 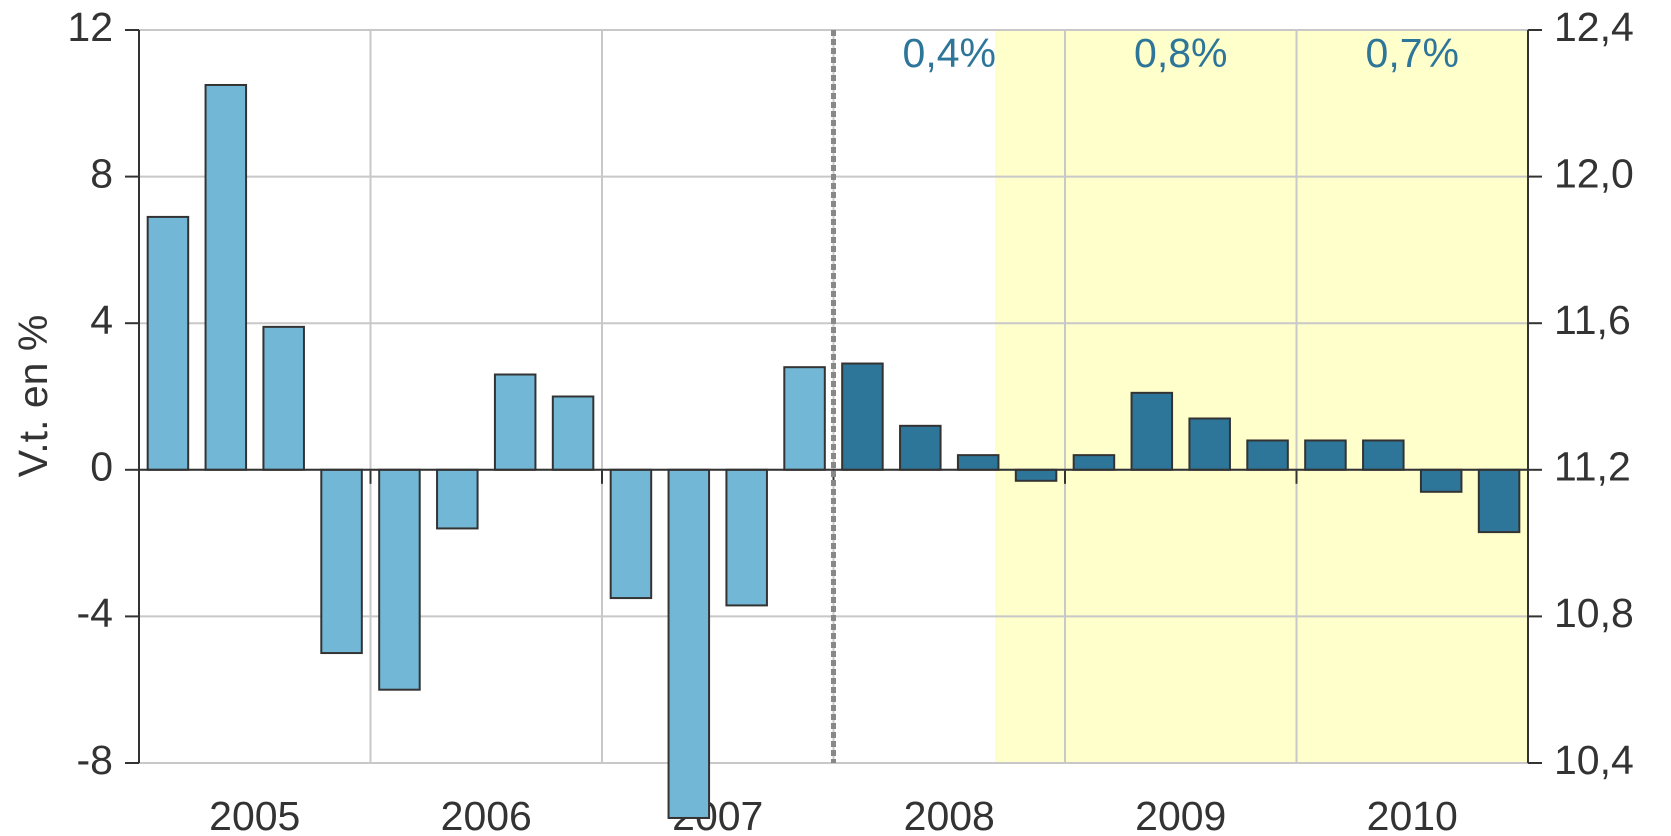 What do you see at coordinates (1592, 320) in the screenshot?
I see `y2-tick-label: 11,6` at bounding box center [1592, 320].